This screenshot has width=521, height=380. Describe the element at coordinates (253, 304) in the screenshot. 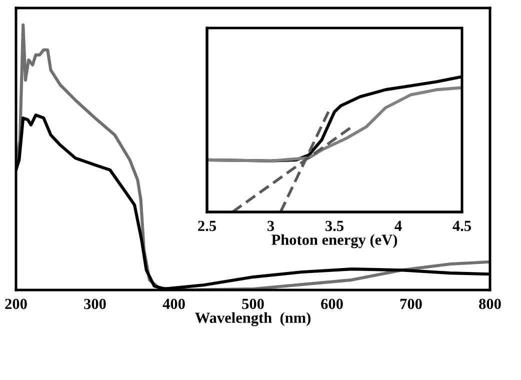

I see `x-tick-label: 500` at that location.